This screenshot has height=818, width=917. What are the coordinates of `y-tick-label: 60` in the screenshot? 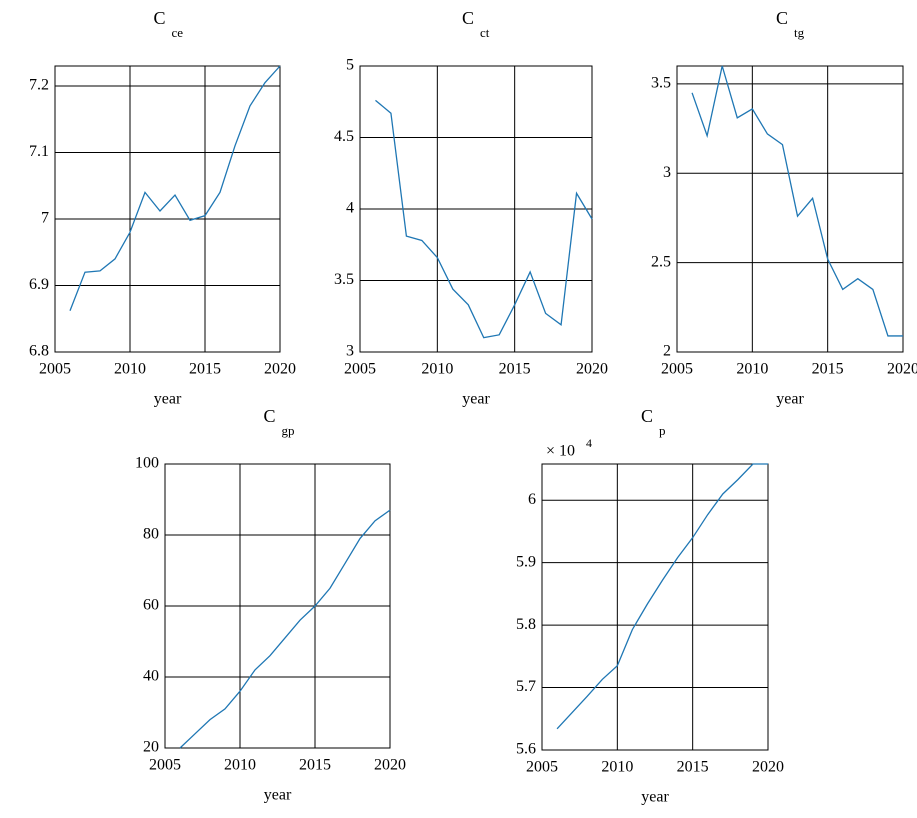 It's located at (151, 605).